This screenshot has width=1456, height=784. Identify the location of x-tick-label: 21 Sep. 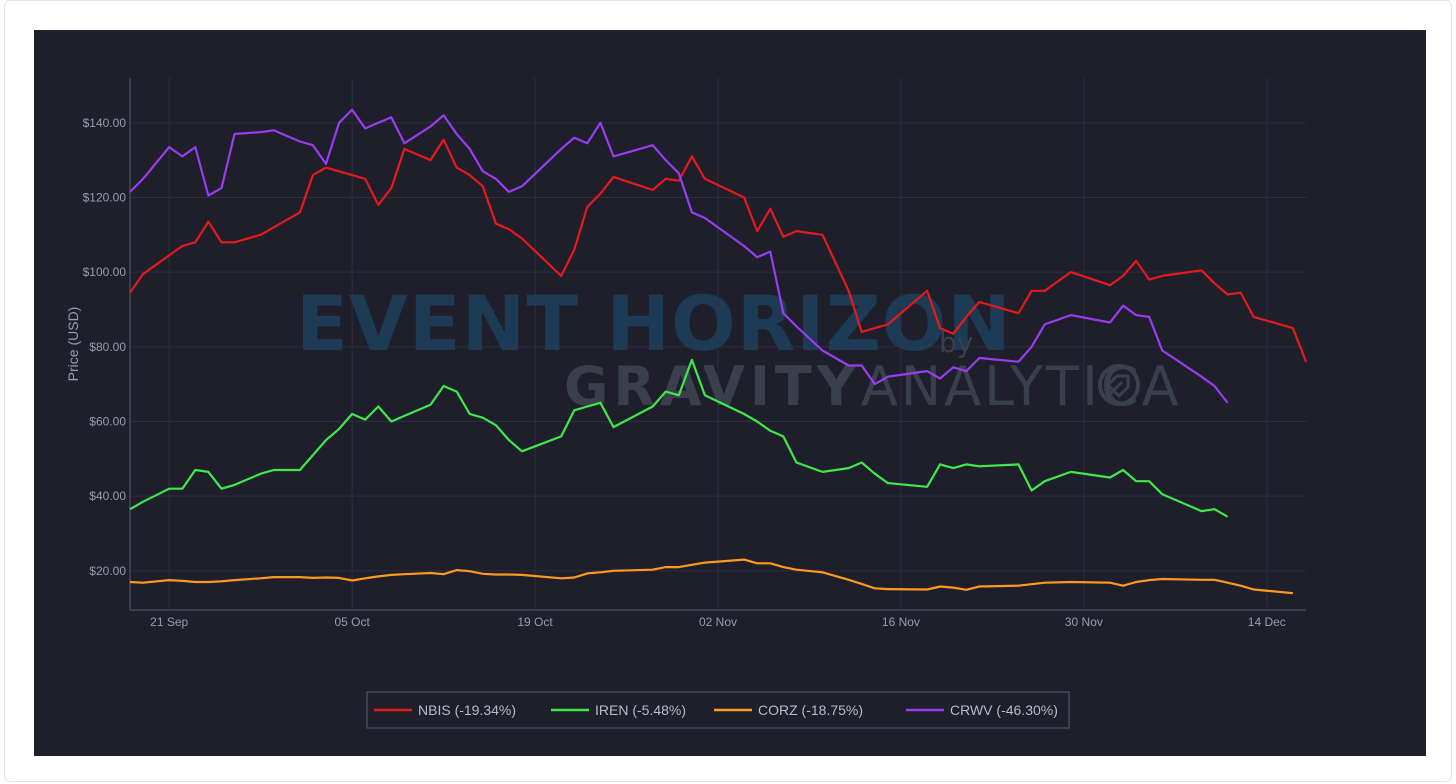
(169, 622).